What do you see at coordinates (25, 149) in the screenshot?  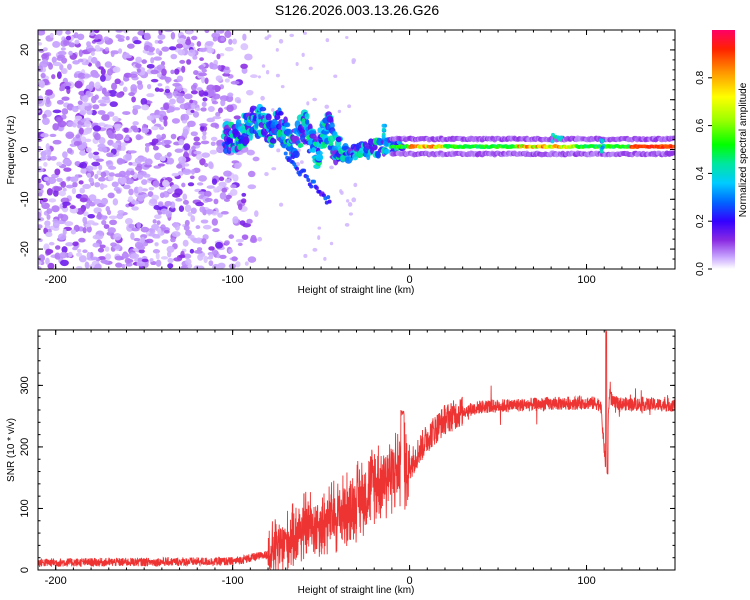 I see `y-tick-label: 0` at bounding box center [25, 149].